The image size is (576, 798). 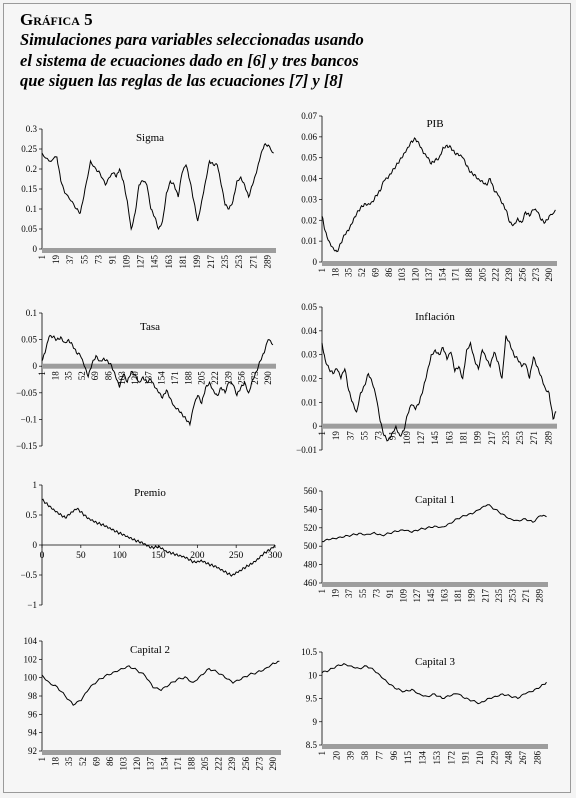 What do you see at coordinates (365, 756) in the screenshot?
I see `x-tick-label: 58` at bounding box center [365, 756].